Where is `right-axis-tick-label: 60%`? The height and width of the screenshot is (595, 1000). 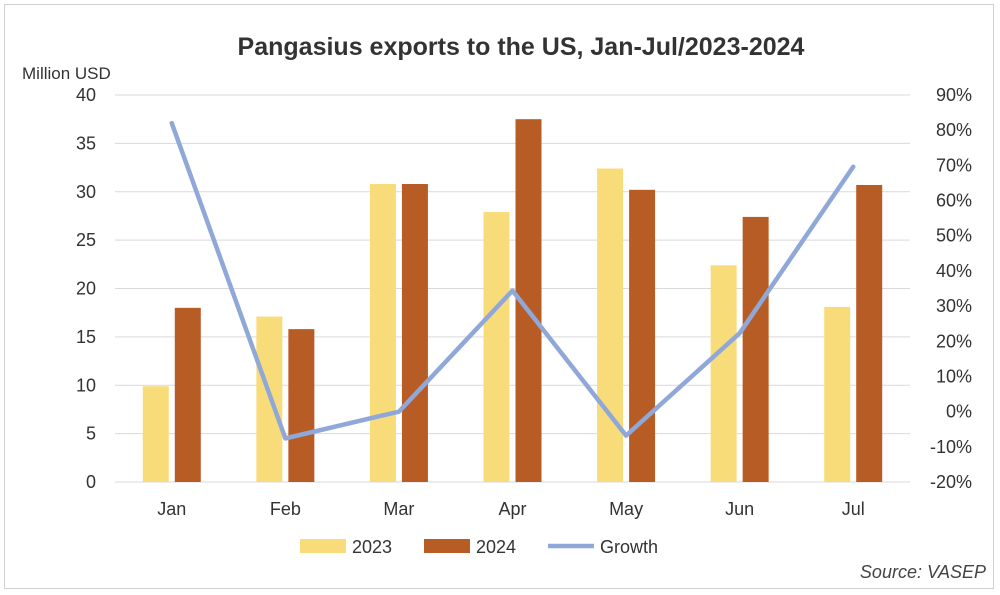 right-axis-tick-label: 60% is located at coordinates (954, 201).